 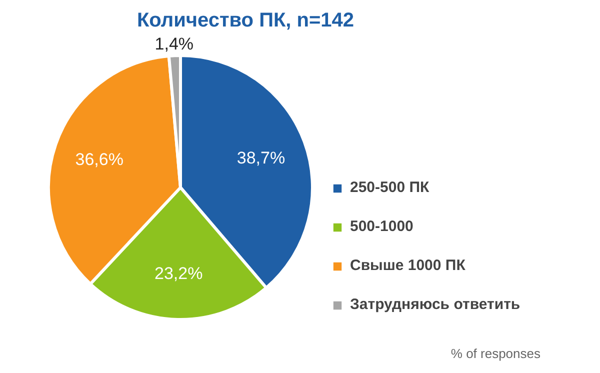 What do you see at coordinates (261, 158) in the screenshot?
I see `data-label: 38,7%` at bounding box center [261, 158].